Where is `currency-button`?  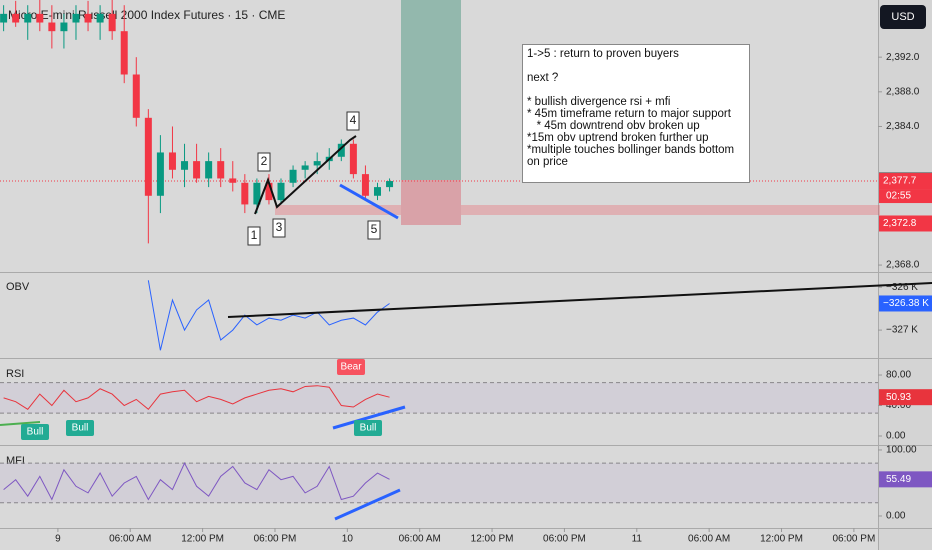 currency-button is located at coordinates (903, 17).